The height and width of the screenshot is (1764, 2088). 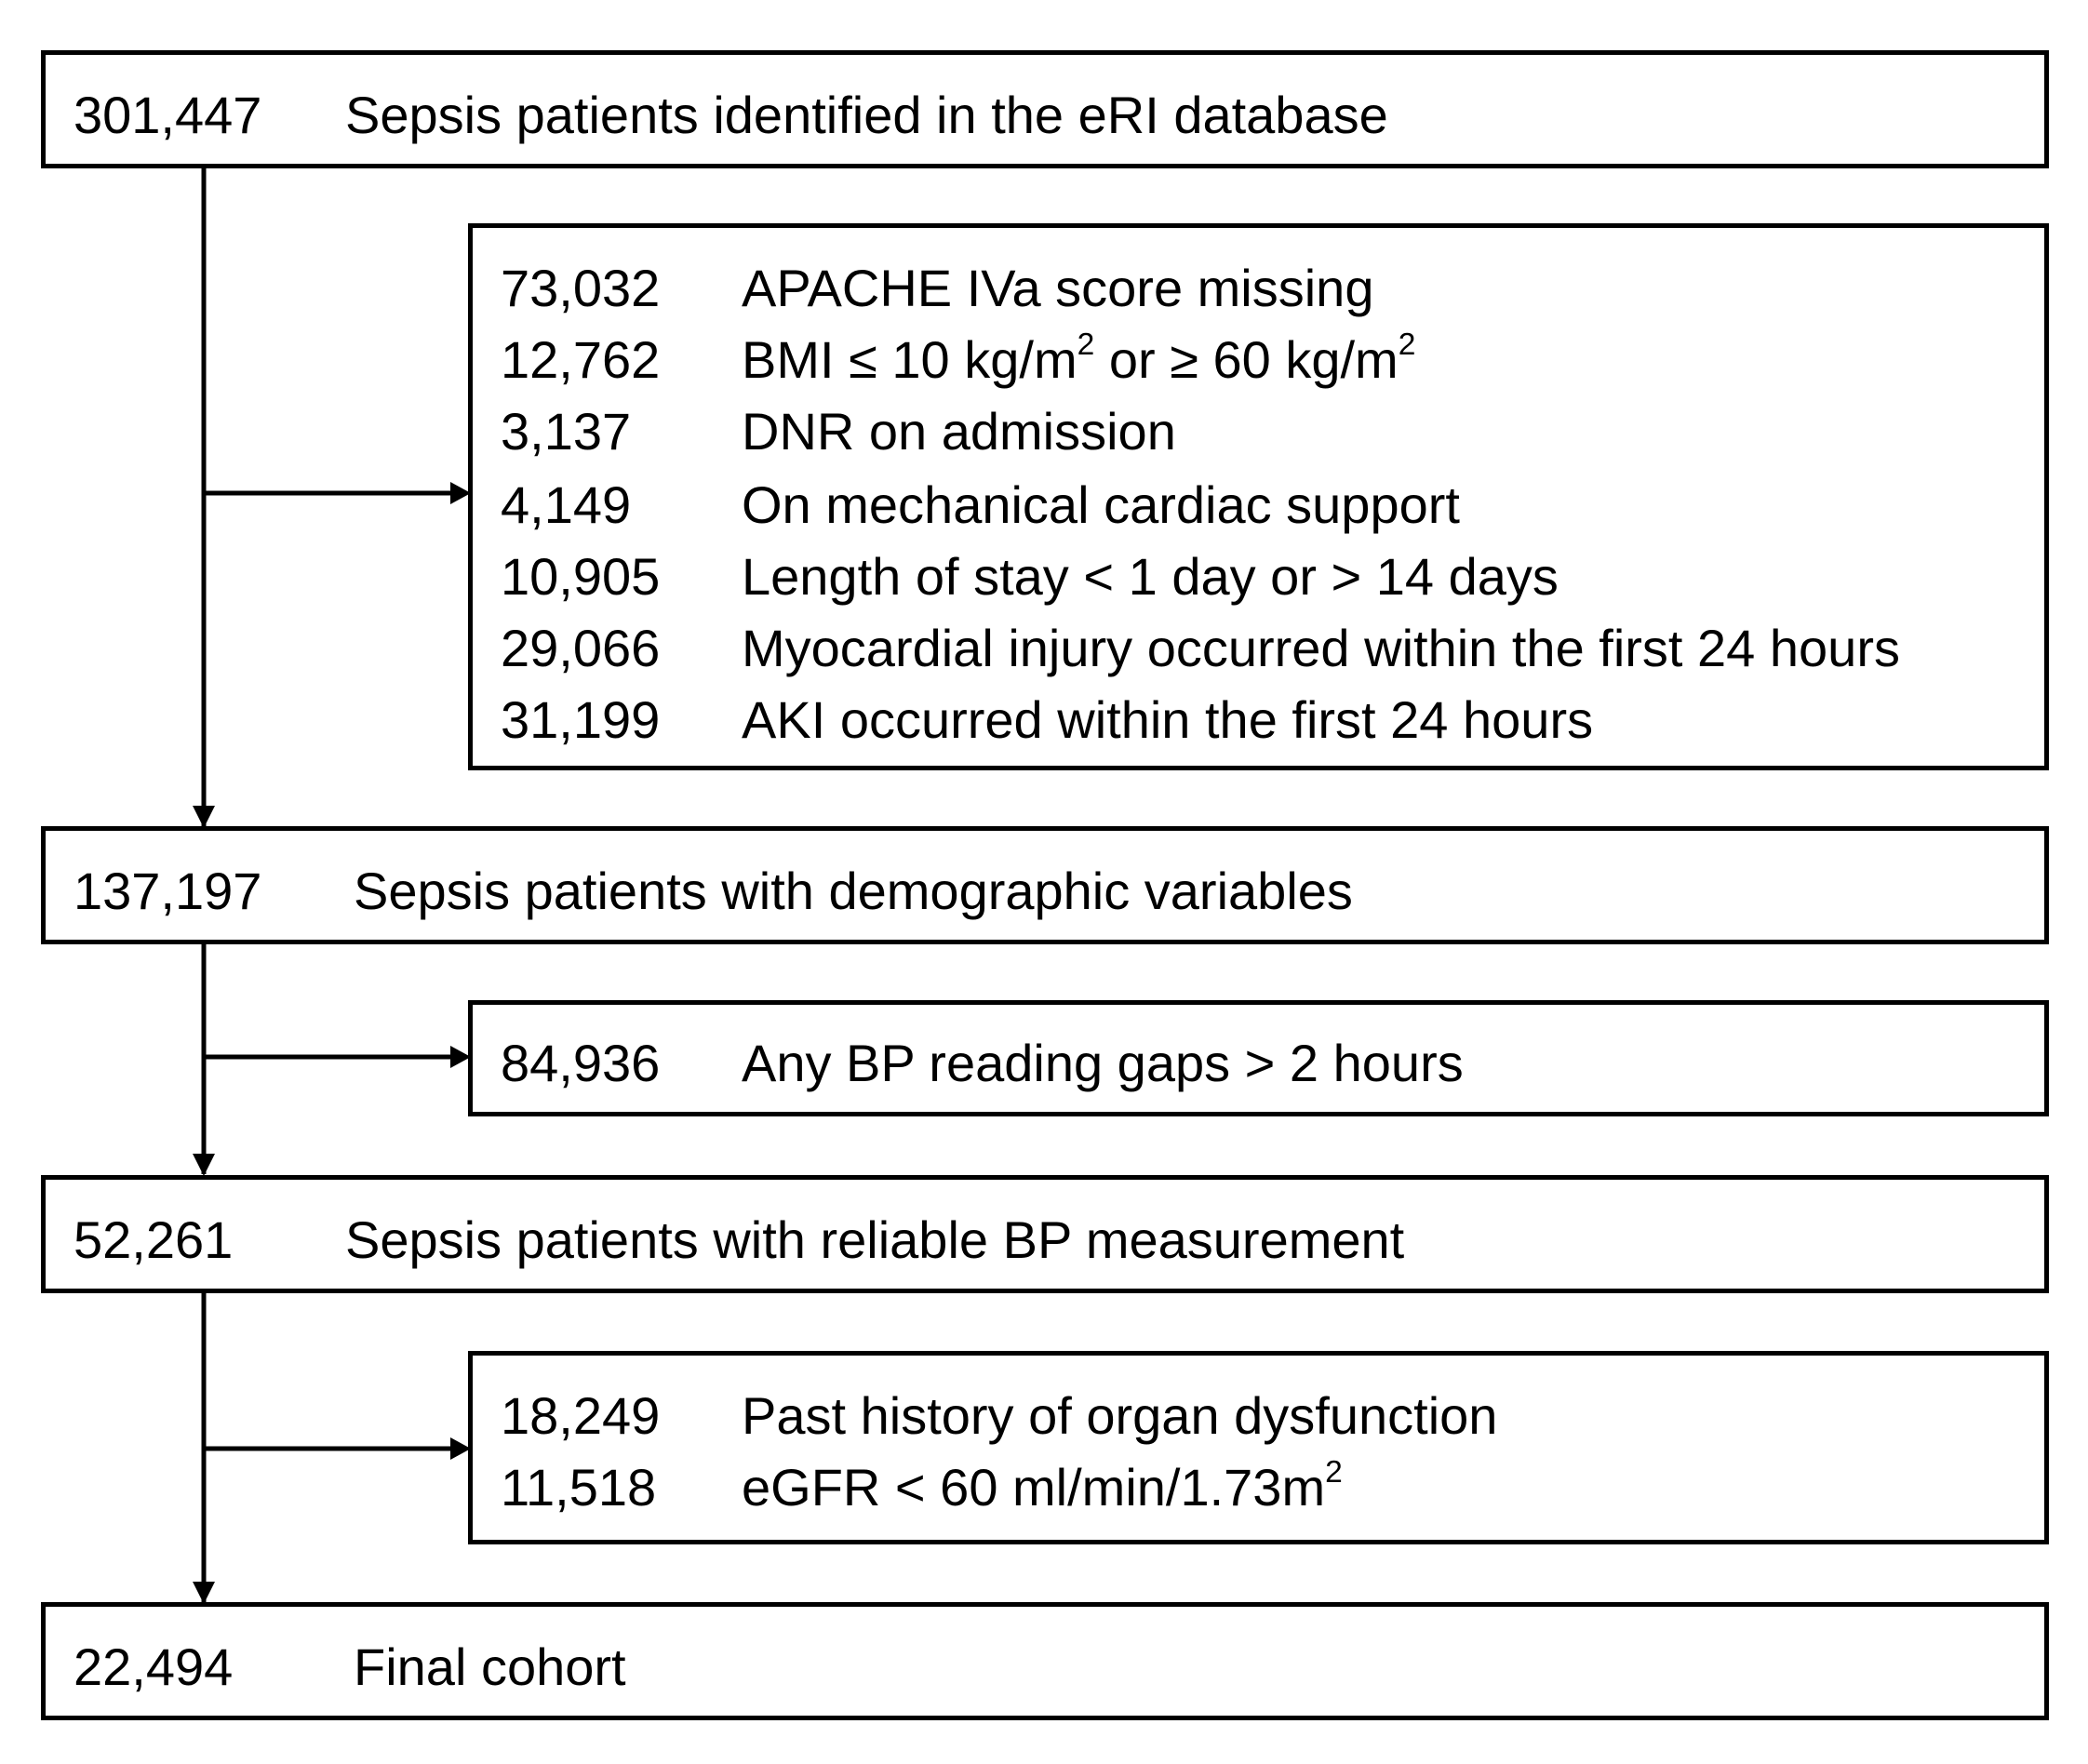 What do you see at coordinates (154, 1239) in the screenshot?
I see `step-count: 52,261` at bounding box center [154, 1239].